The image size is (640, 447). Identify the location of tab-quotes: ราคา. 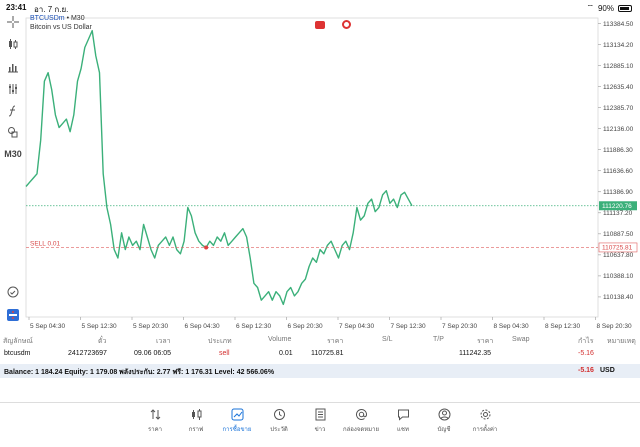
(155, 425).